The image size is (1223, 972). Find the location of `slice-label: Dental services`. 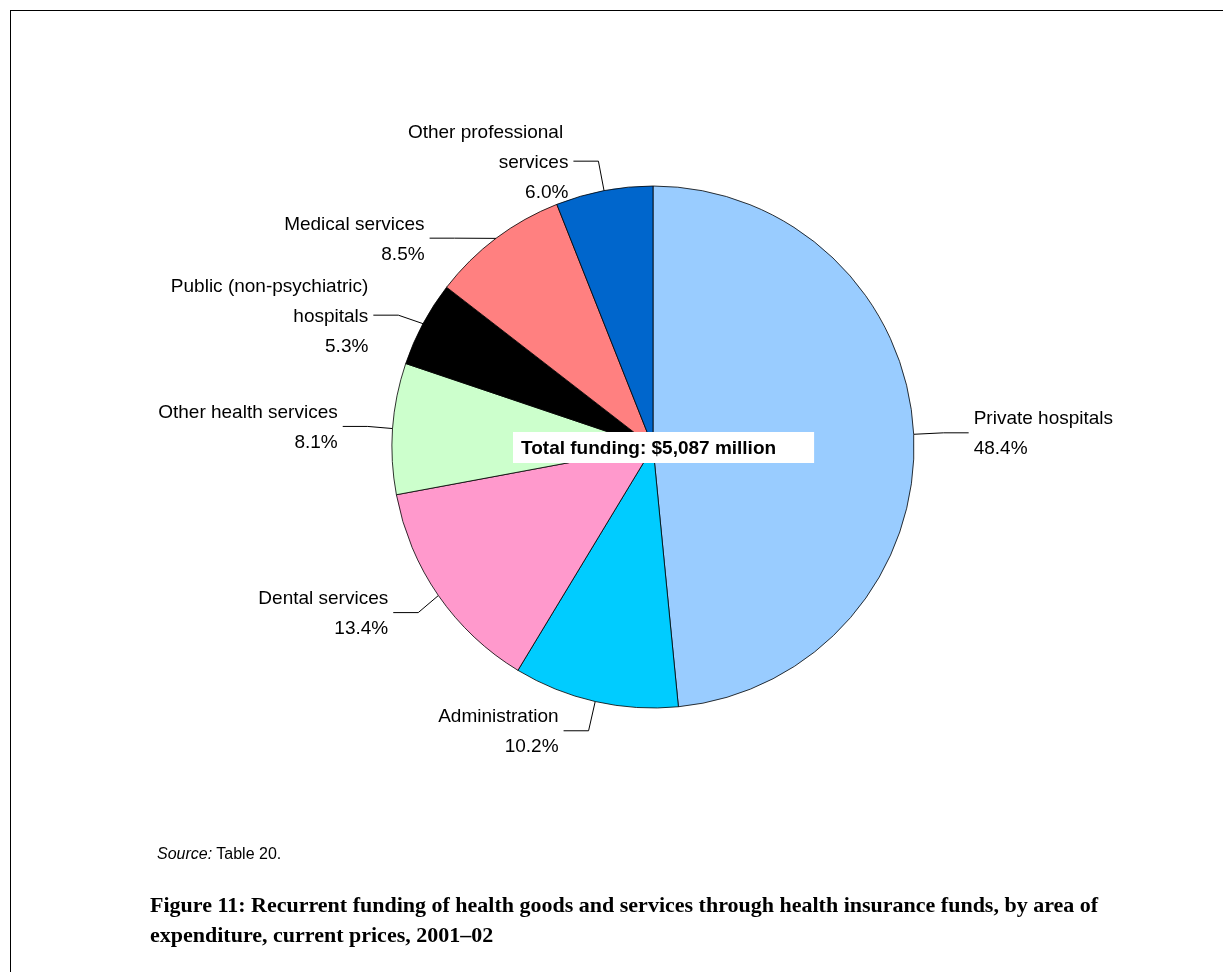

slice-label: Dental services is located at coordinates (323, 598).